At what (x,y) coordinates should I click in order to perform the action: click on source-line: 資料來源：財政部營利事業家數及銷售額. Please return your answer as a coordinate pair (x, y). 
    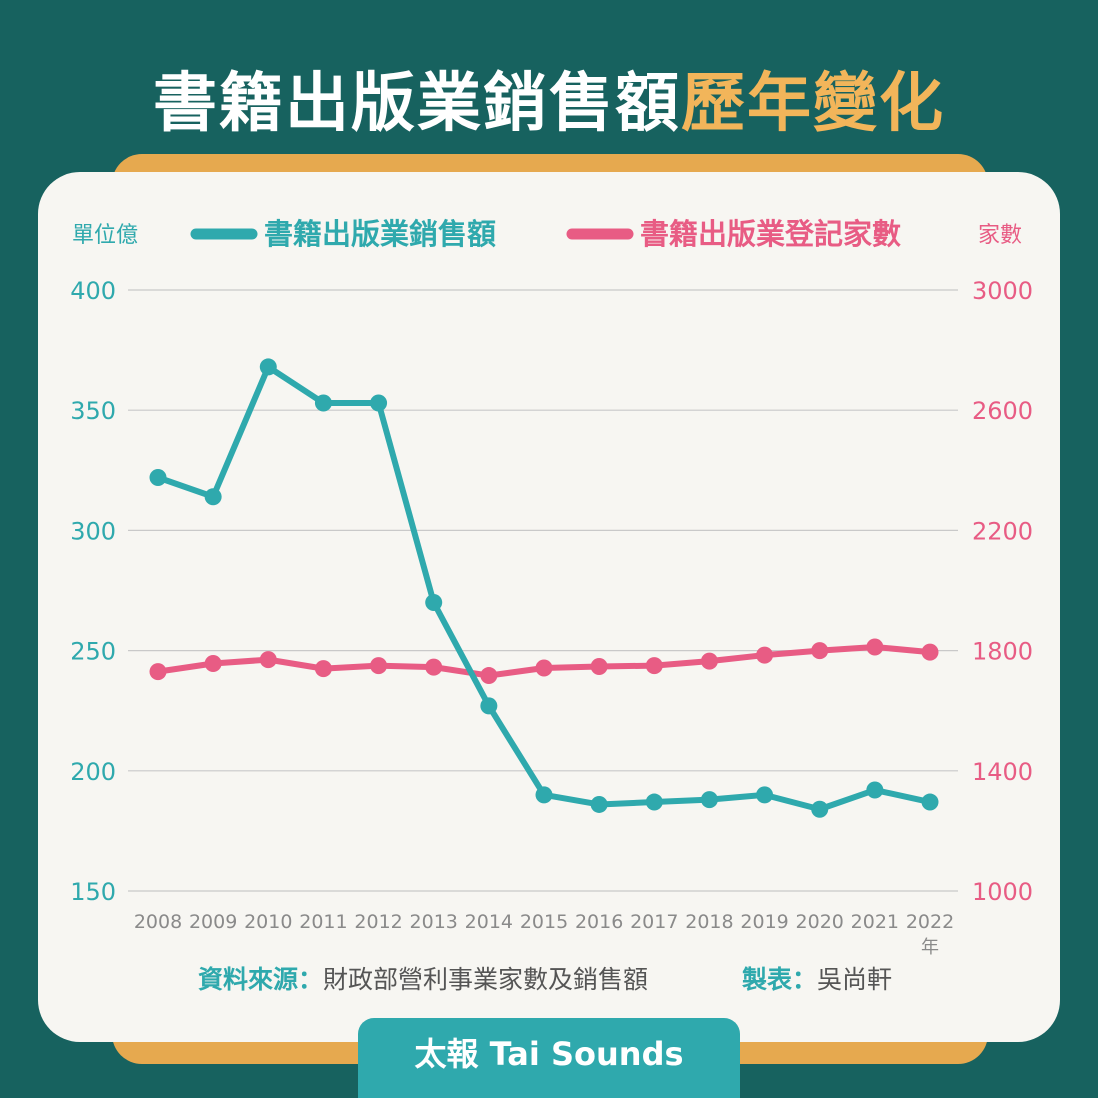
    Looking at the image, I should click on (423, 979).